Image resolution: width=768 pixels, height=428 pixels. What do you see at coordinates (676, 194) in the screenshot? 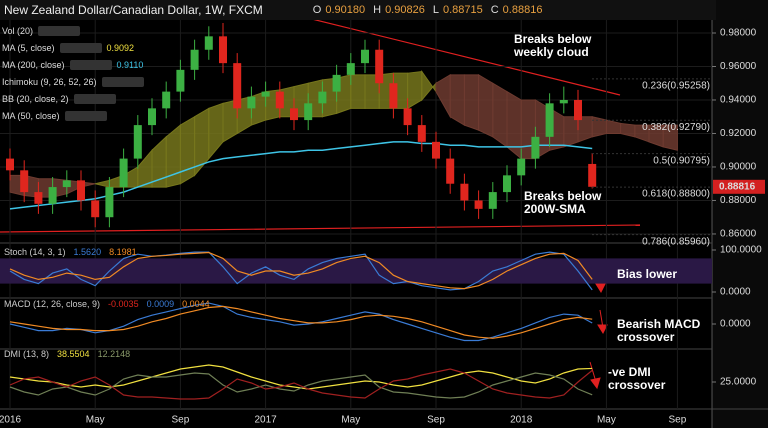
I see `fib-label: 0.618(0.88800)` at bounding box center [676, 194].